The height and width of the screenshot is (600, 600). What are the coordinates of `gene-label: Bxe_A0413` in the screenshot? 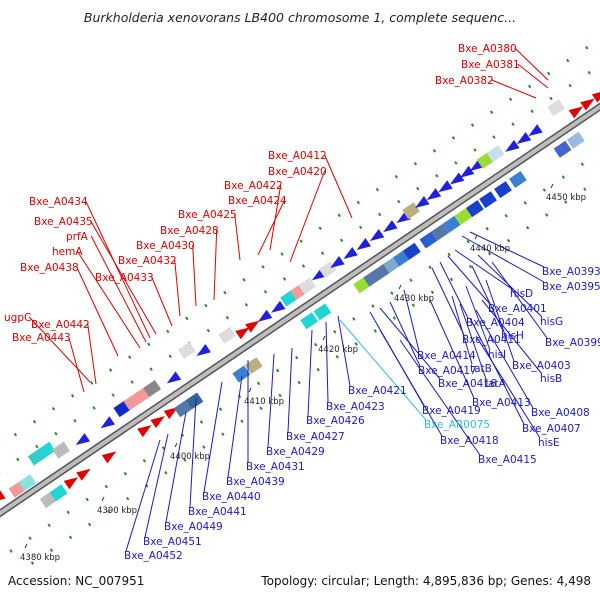 It's located at (501, 403).